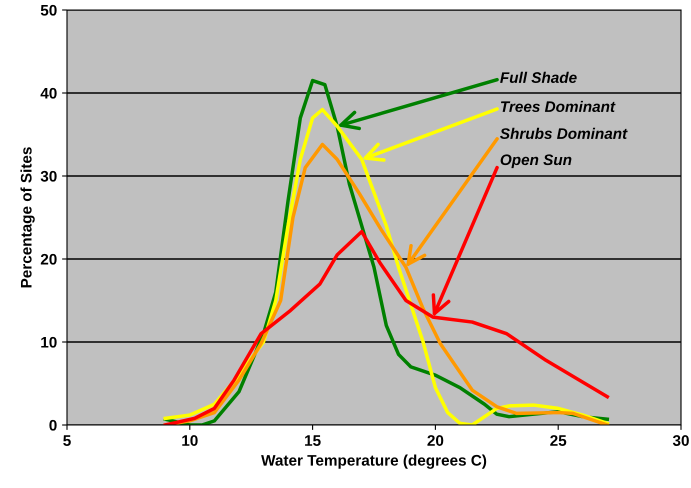  What do you see at coordinates (680, 440) in the screenshot?
I see `x-tick-label: 30` at bounding box center [680, 440].